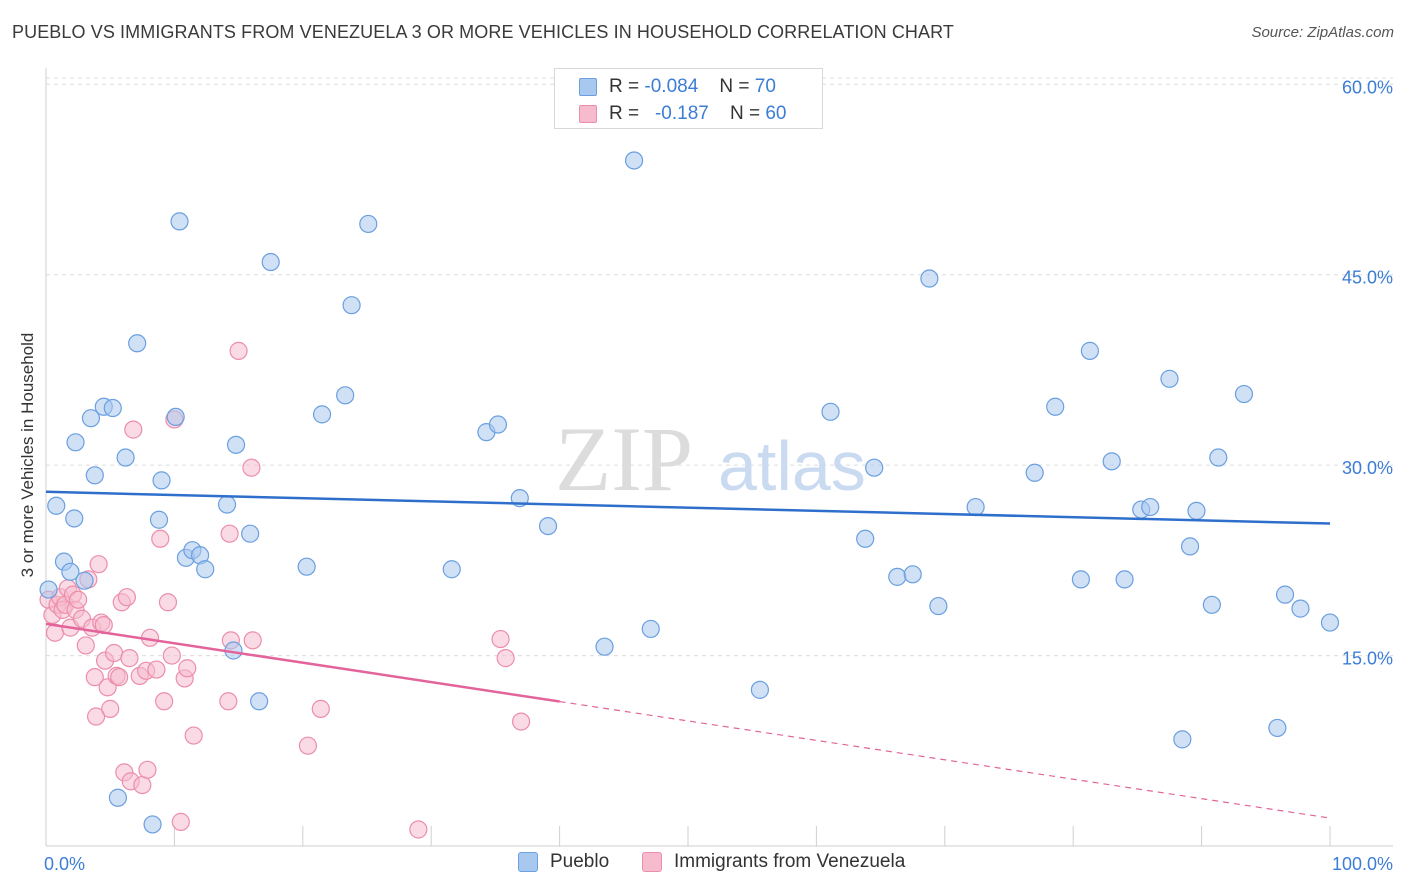 Image resolution: width=1406 pixels, height=892 pixels. I want to click on series-legend-venezuela: Immigrants from Venezuela, so click(773, 862).